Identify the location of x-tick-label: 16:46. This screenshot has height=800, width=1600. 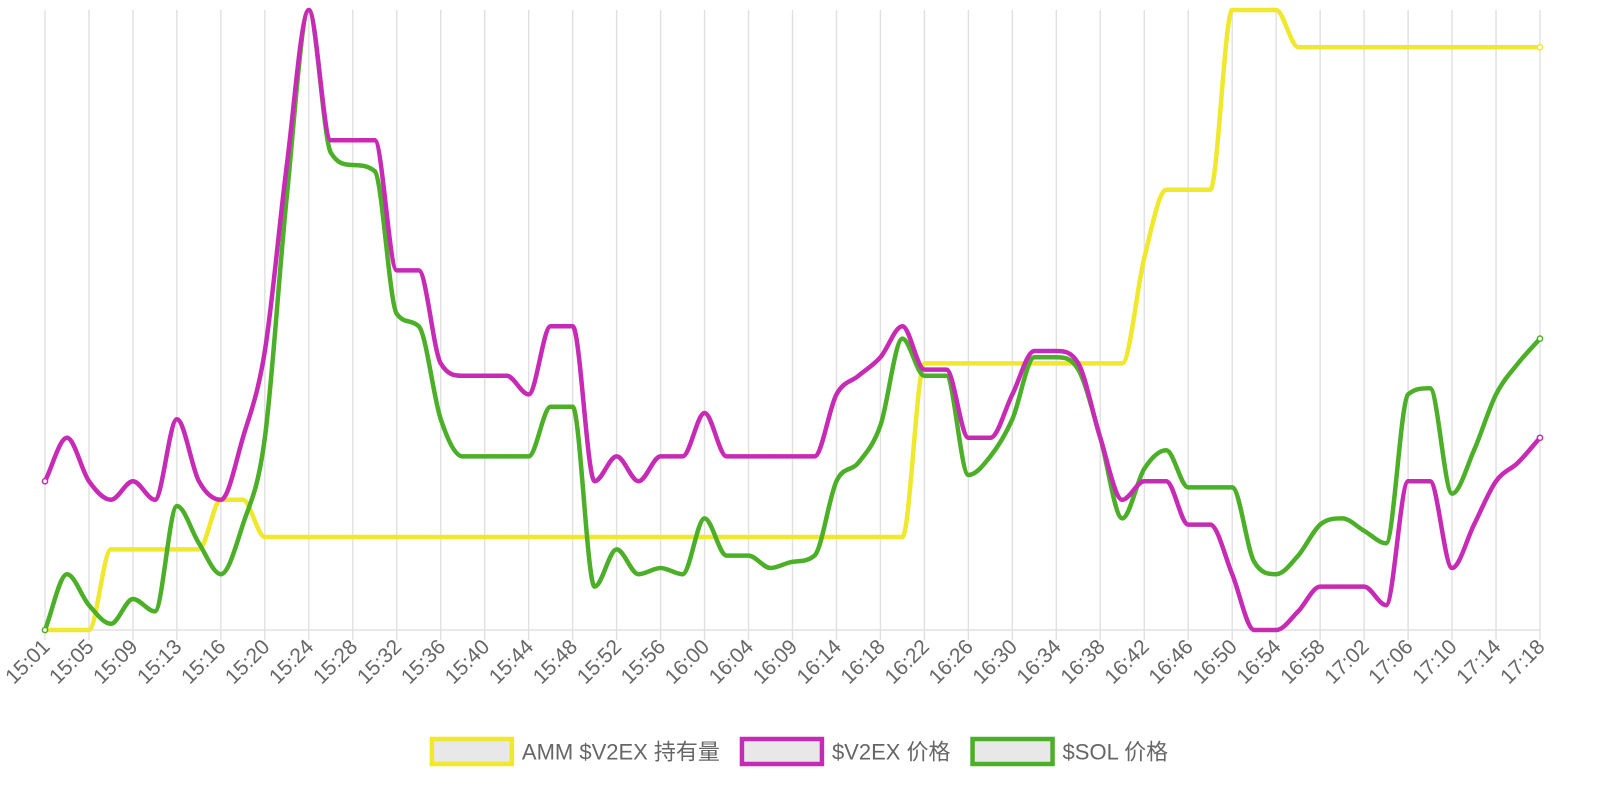
(1170, 661).